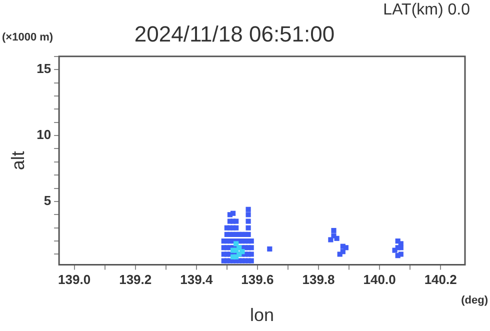  What do you see at coordinates (262, 315) in the screenshot?
I see `x-axis-title: lon` at bounding box center [262, 315].